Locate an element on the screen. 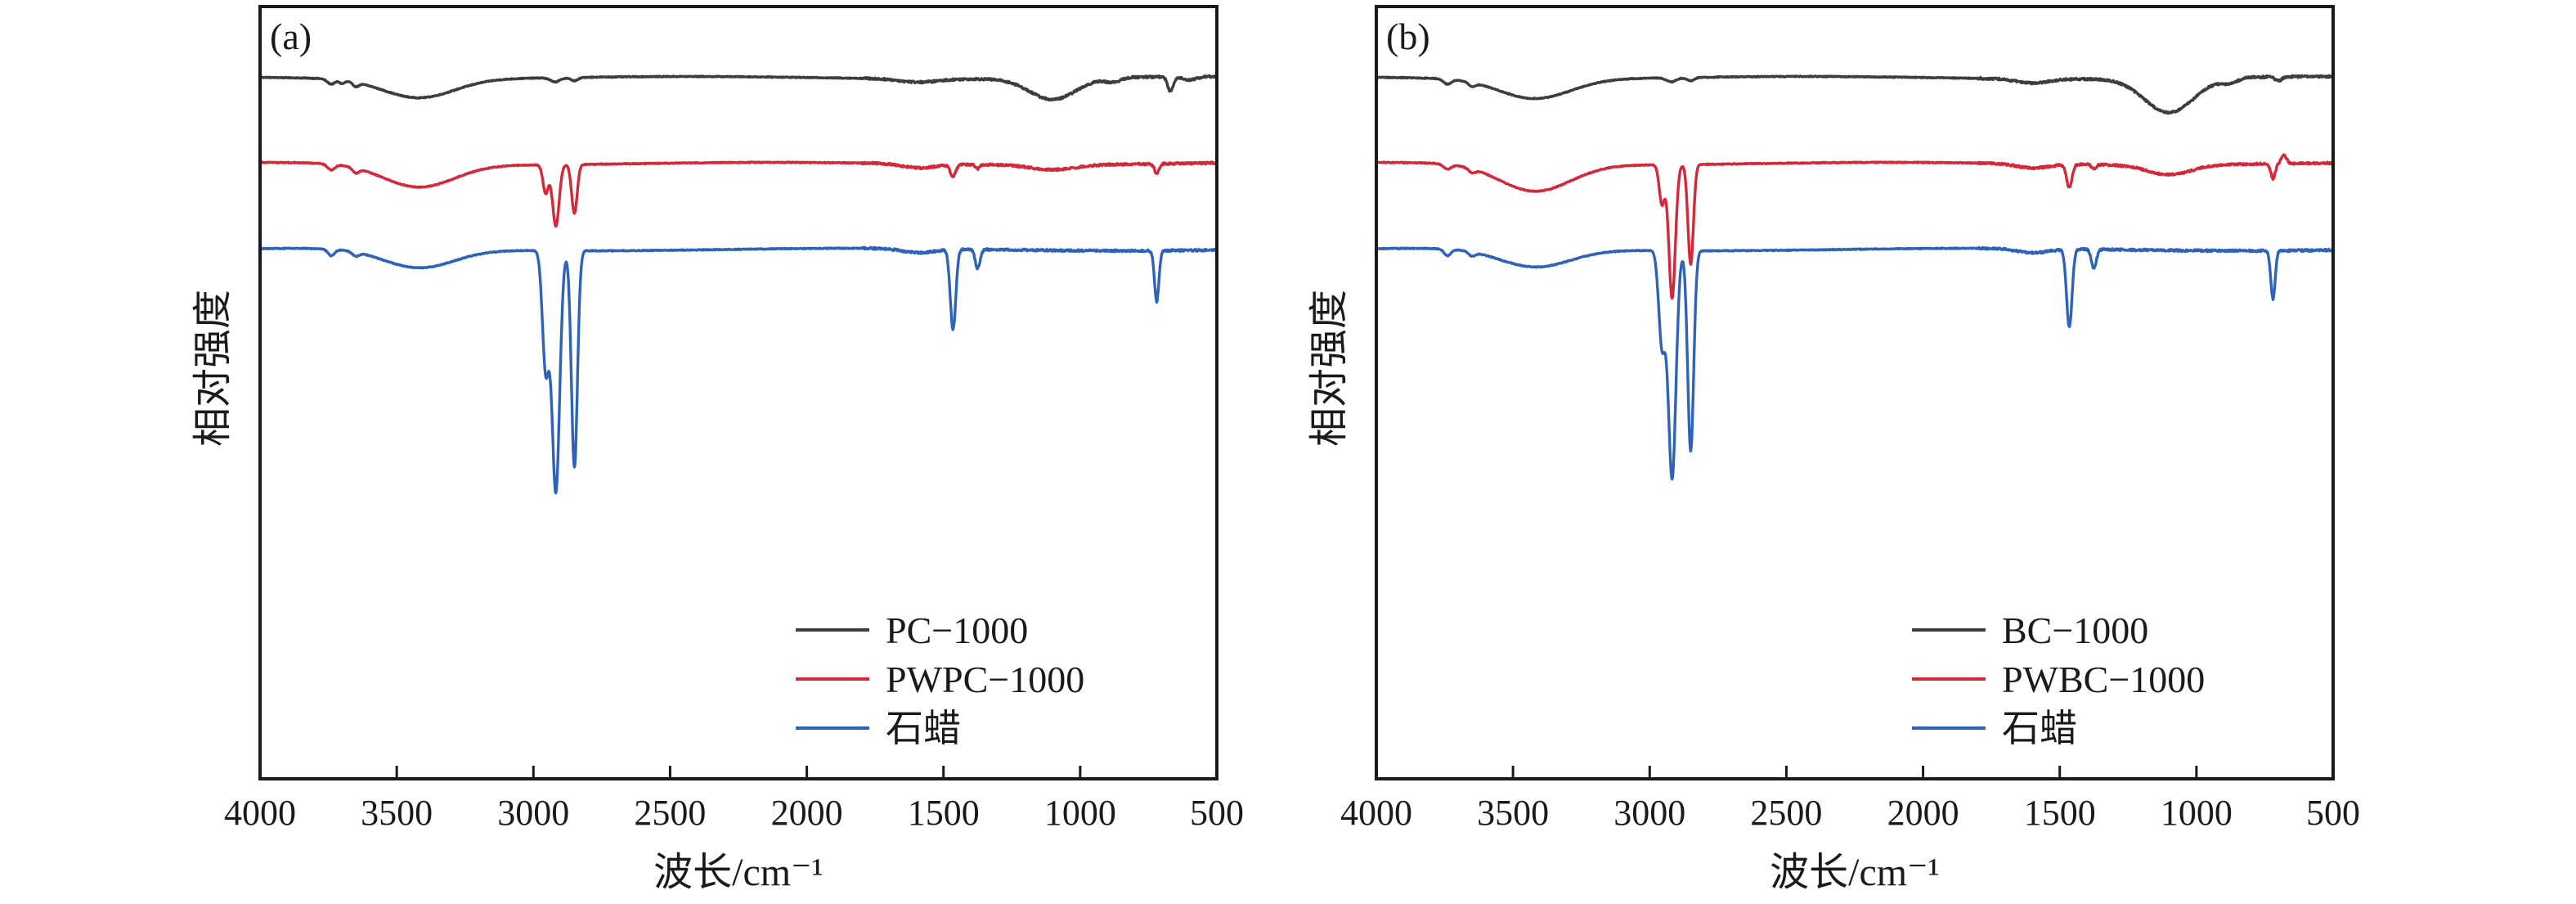  panel-label: (b) is located at coordinates (1408, 36).